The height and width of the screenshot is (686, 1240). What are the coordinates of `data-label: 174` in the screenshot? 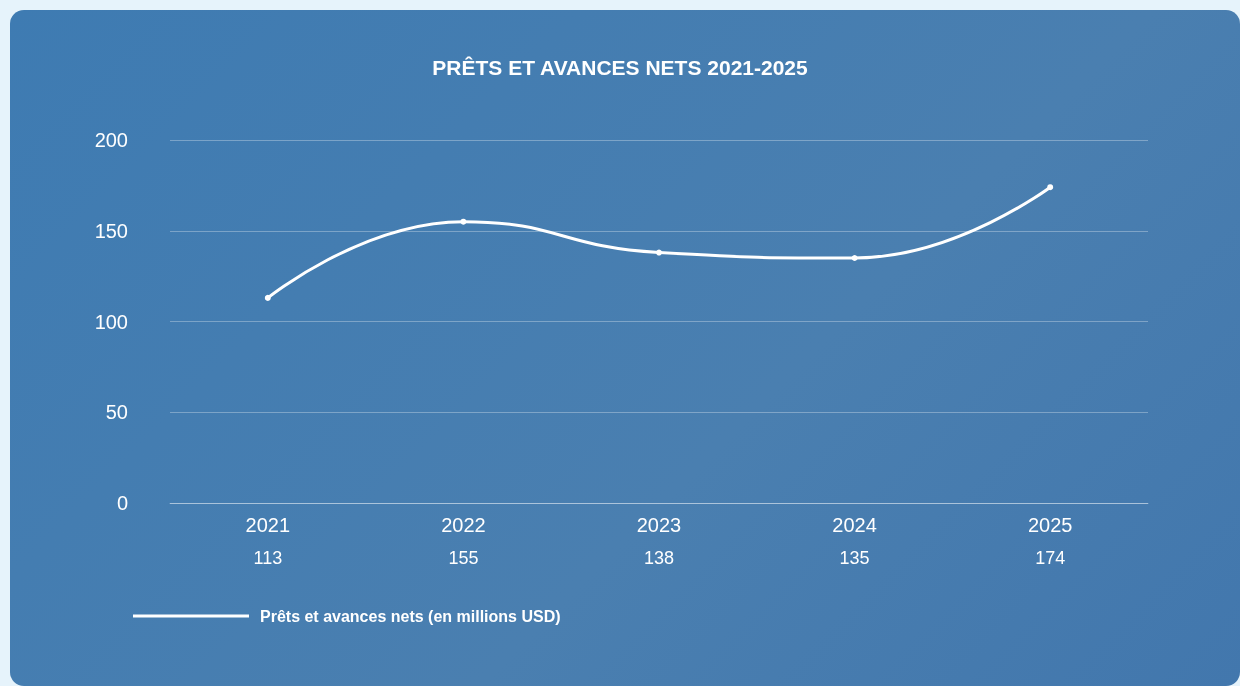 It's located at (1050, 558).